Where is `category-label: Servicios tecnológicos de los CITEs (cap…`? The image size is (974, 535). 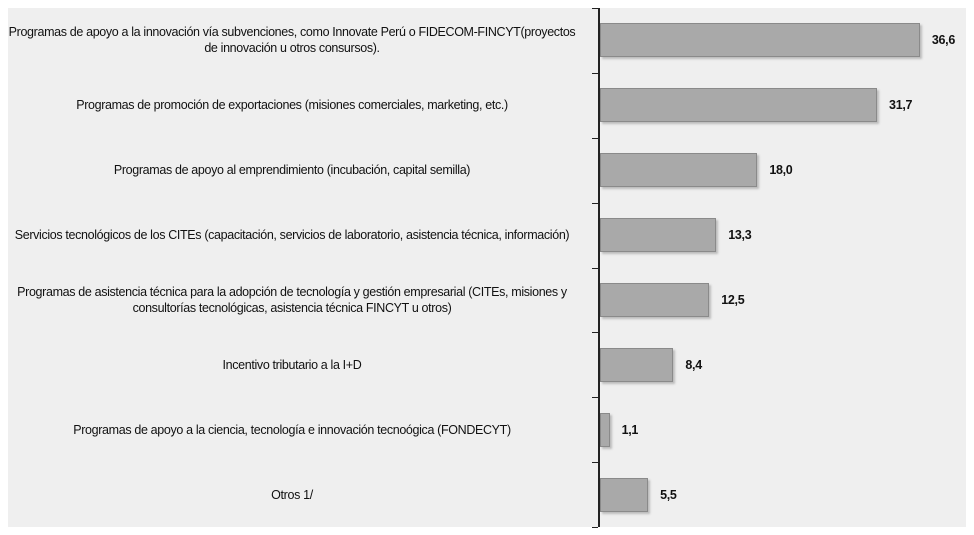 category-label: Servicios tecnológicos de los CITEs (cap… is located at coordinates (292, 235).